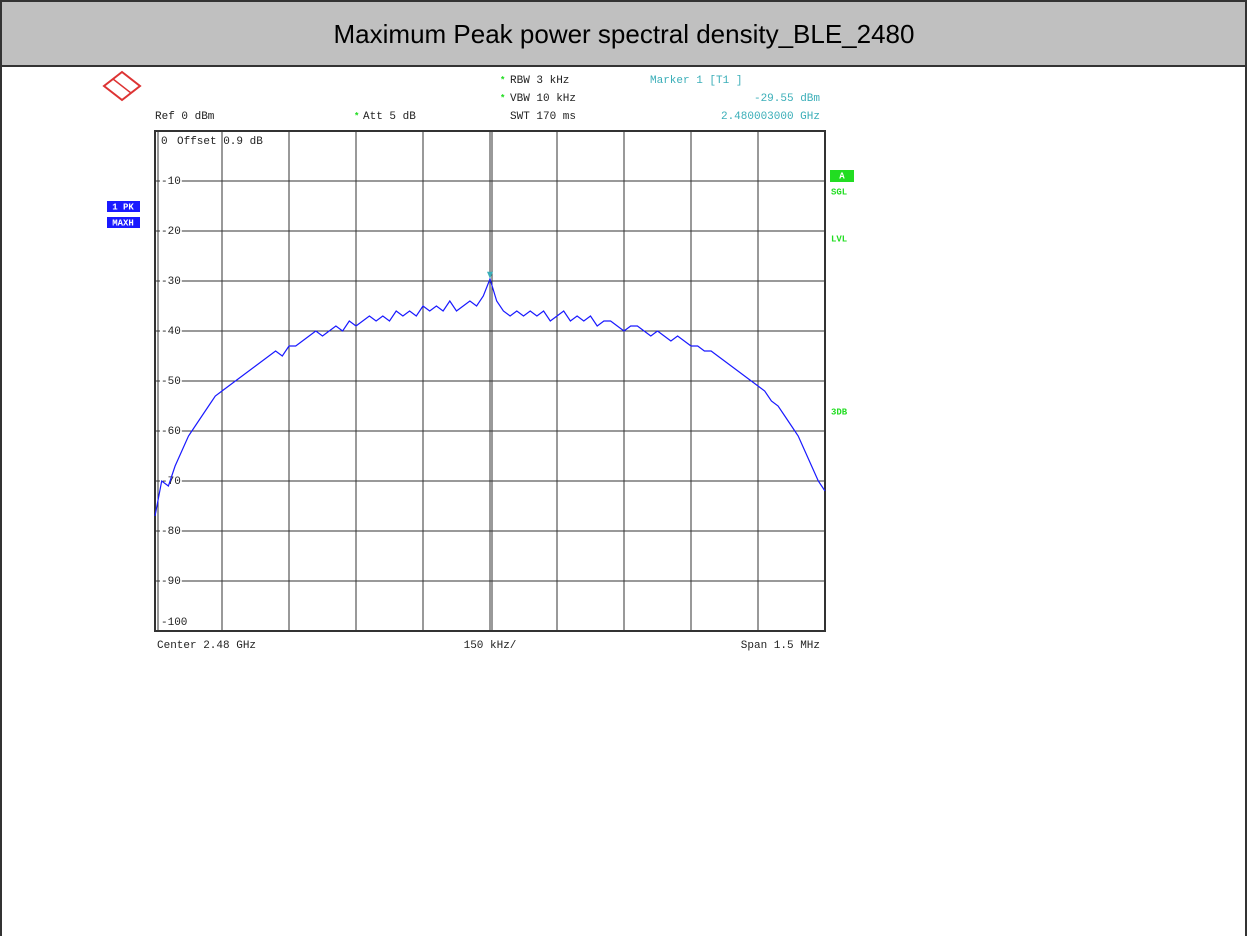  Describe the element at coordinates (839, 192) in the screenshot. I see `side-label: SGL` at that location.